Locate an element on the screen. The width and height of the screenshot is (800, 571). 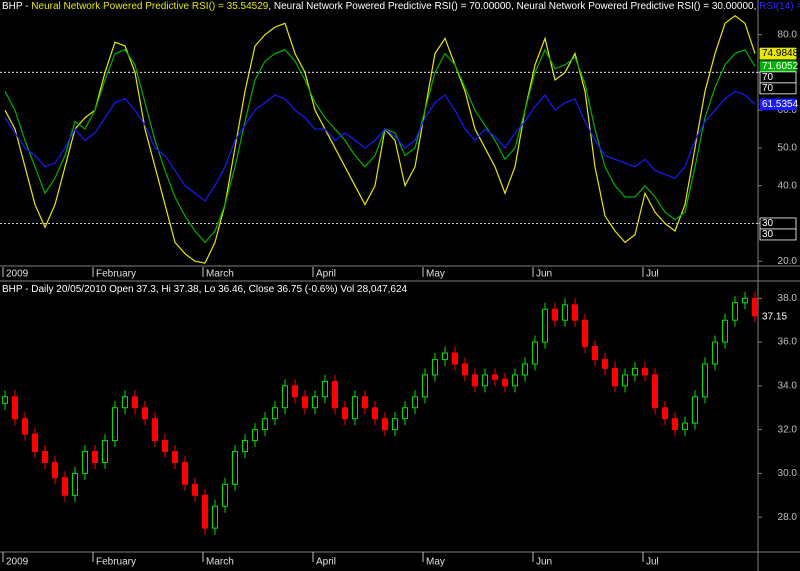
y-tick-label: 60.0 is located at coordinates (788, 110).